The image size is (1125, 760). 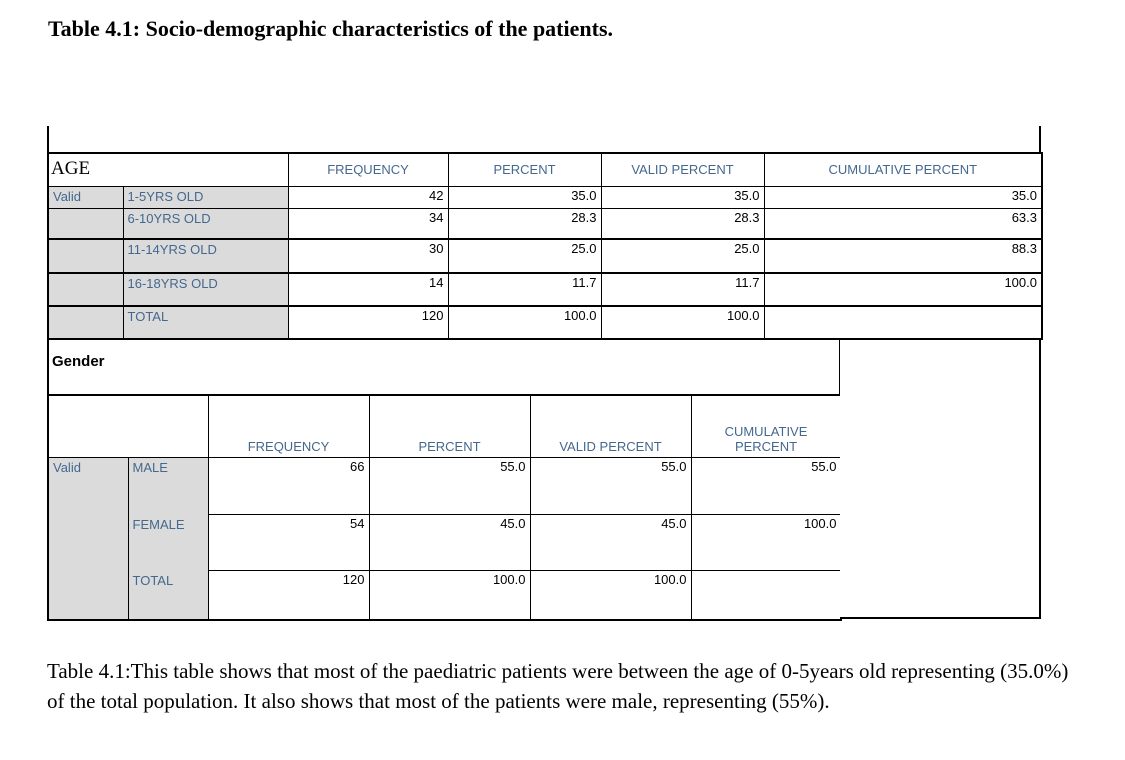 I want to click on age-group-label: Valid, so click(x=85, y=197).